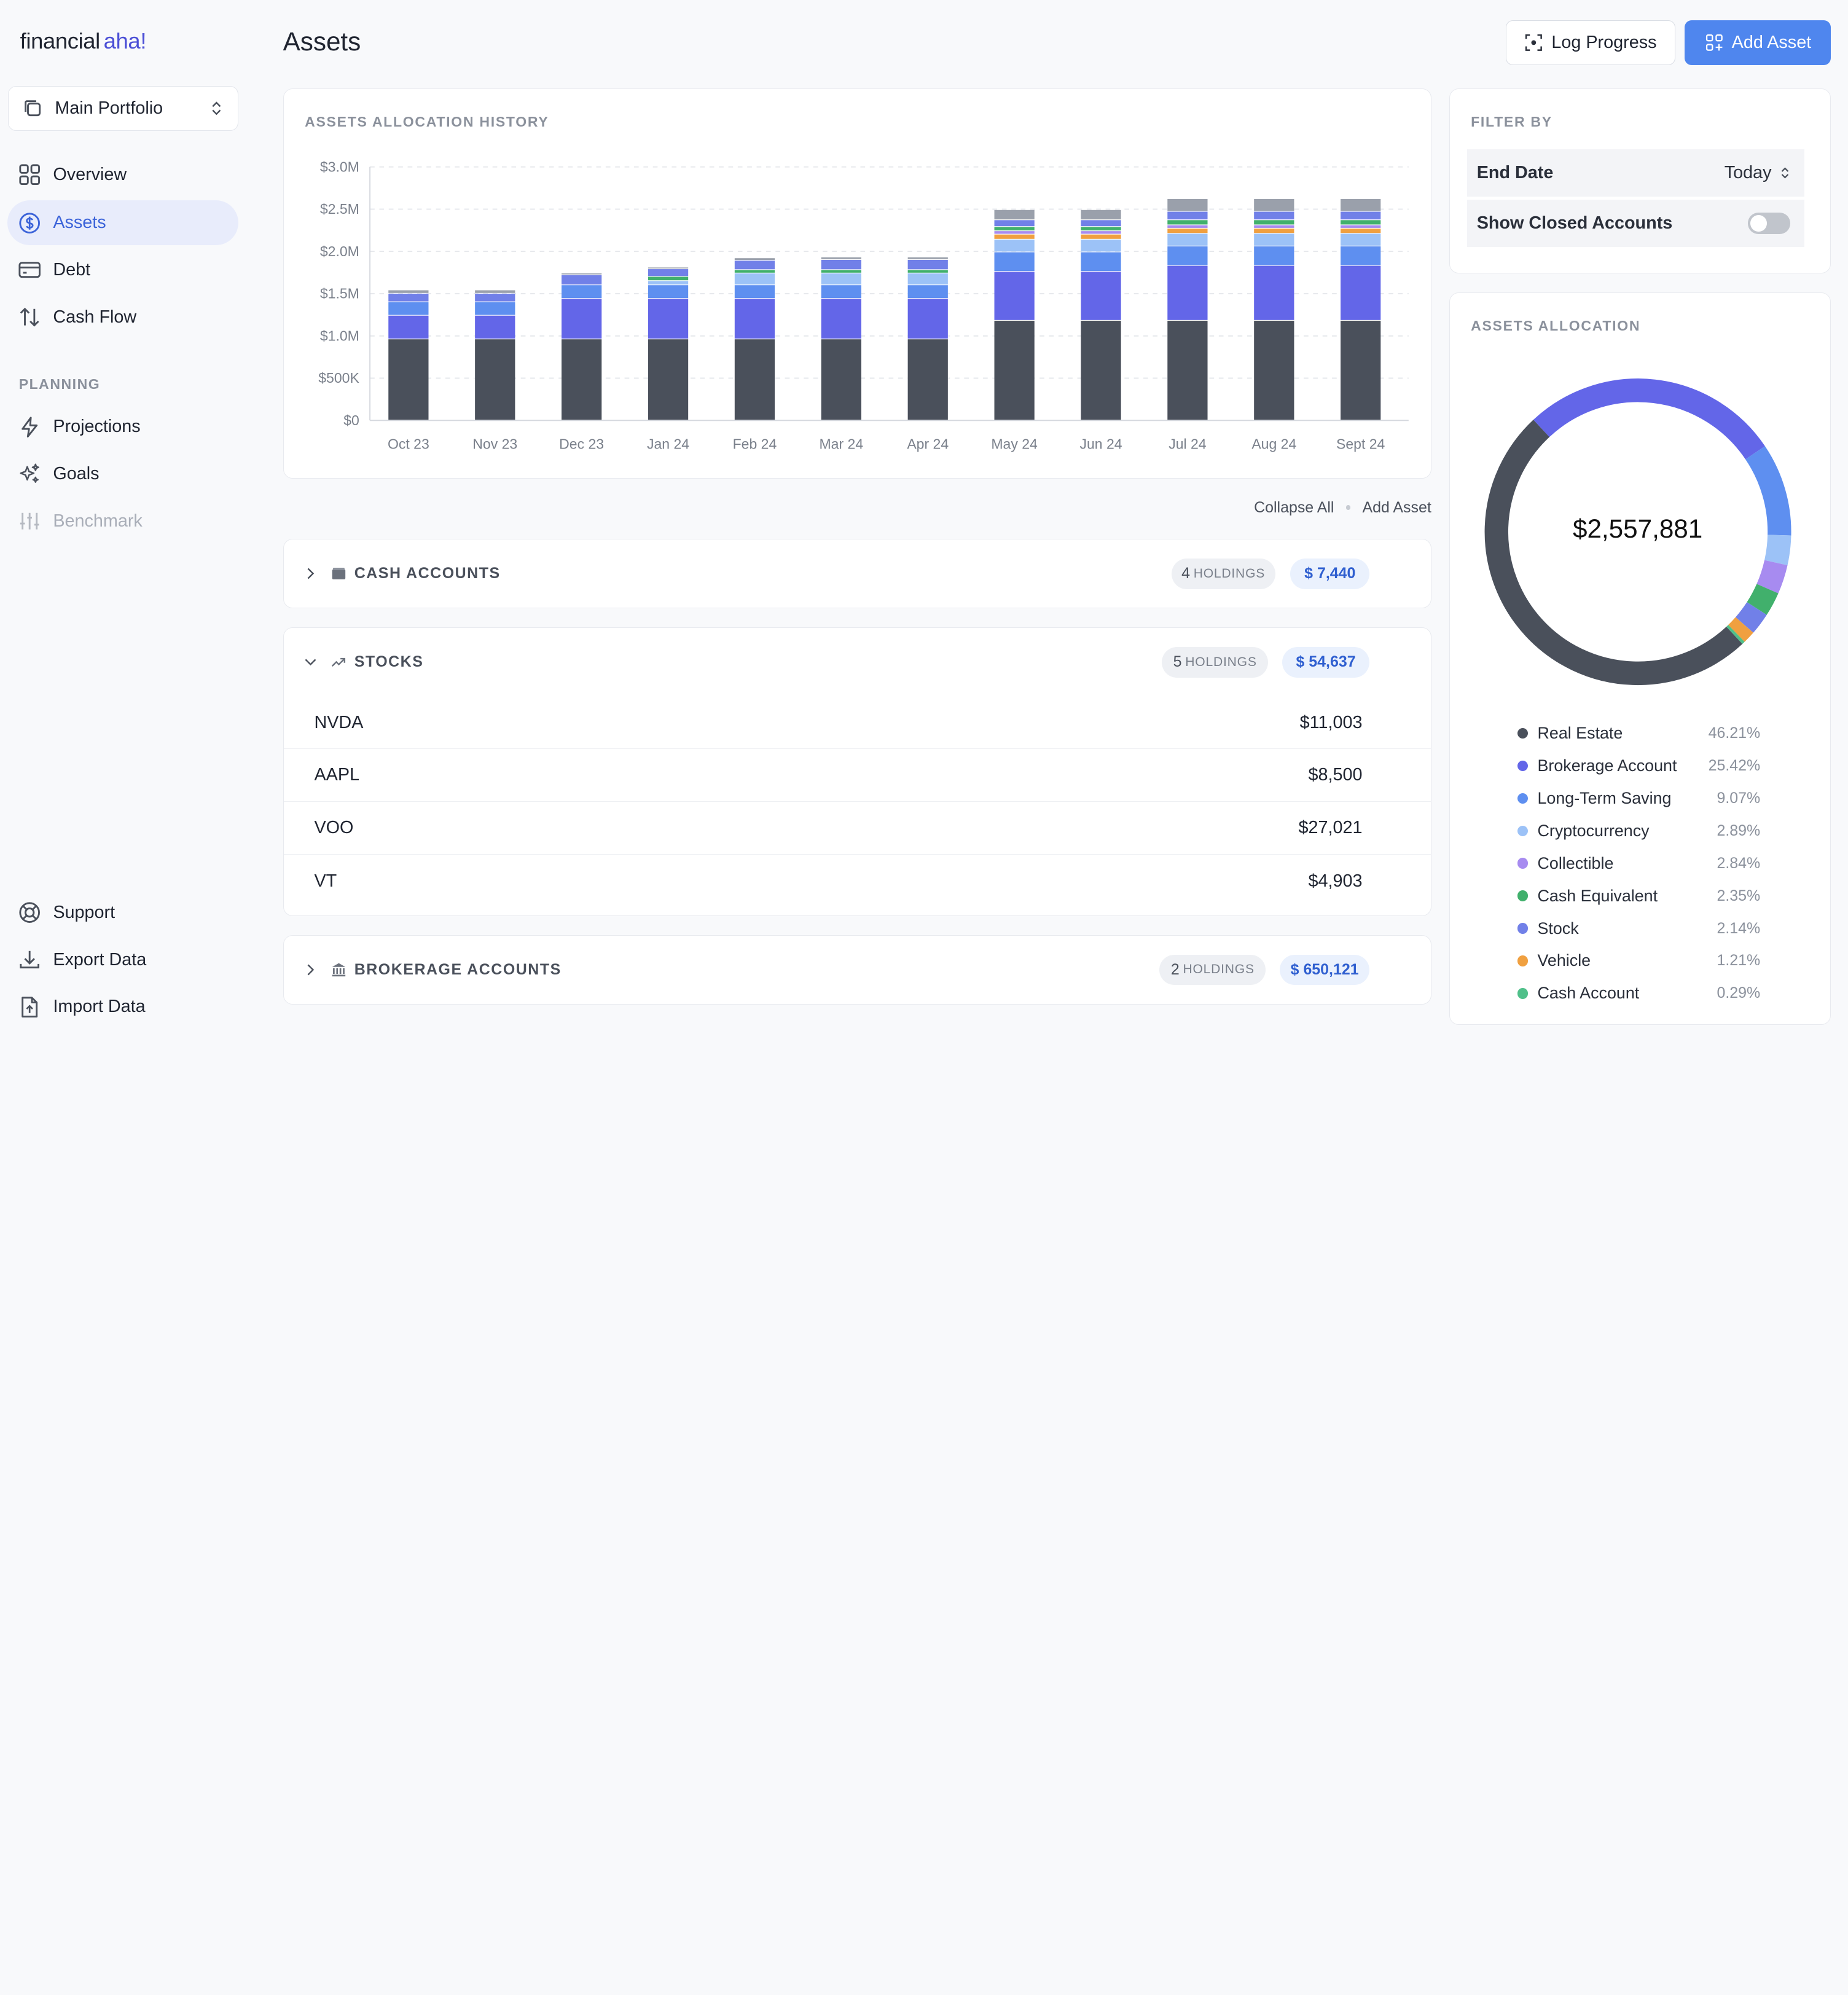  Describe the element at coordinates (122, 223) in the screenshot. I see `nav-assets: Assets` at that location.